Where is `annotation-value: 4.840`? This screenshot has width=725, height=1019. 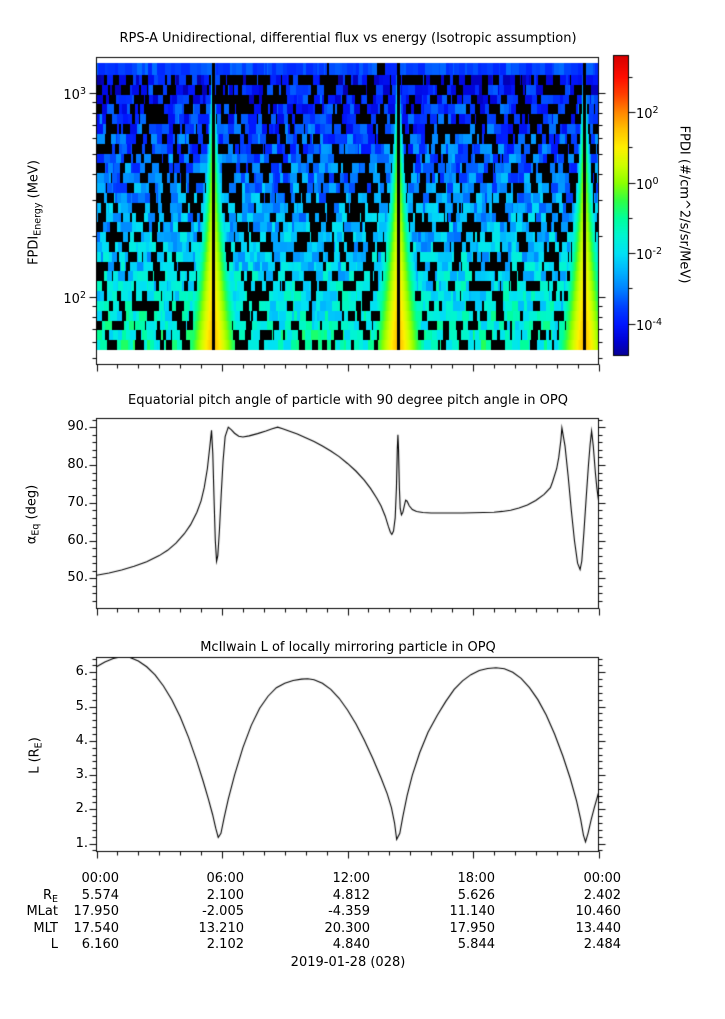 annotation-value: 4.840 is located at coordinates (351, 944).